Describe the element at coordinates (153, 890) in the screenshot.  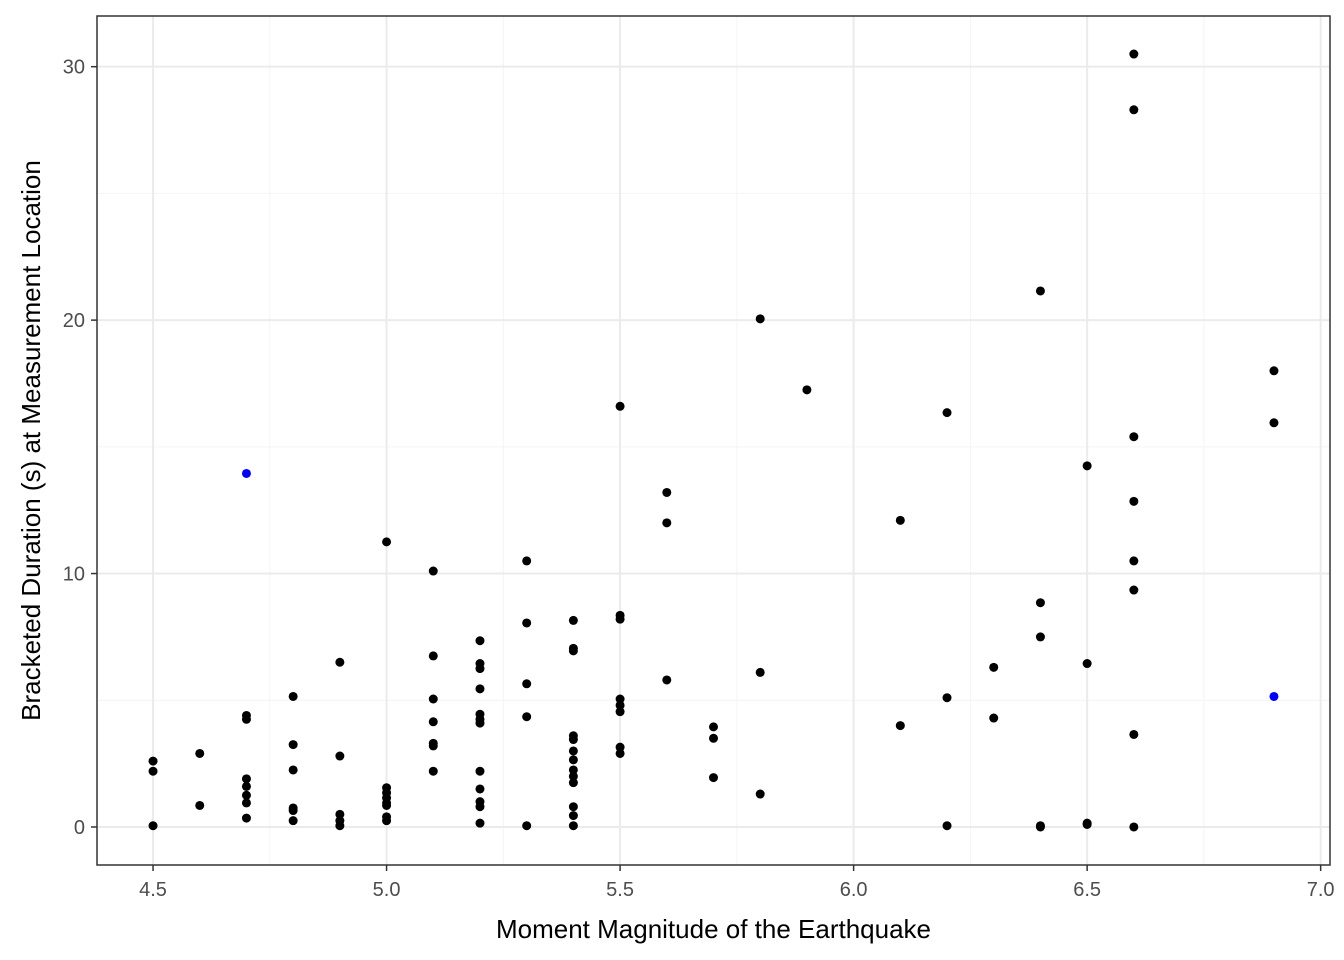
I see `x-tick-label: 4.5` at that location.